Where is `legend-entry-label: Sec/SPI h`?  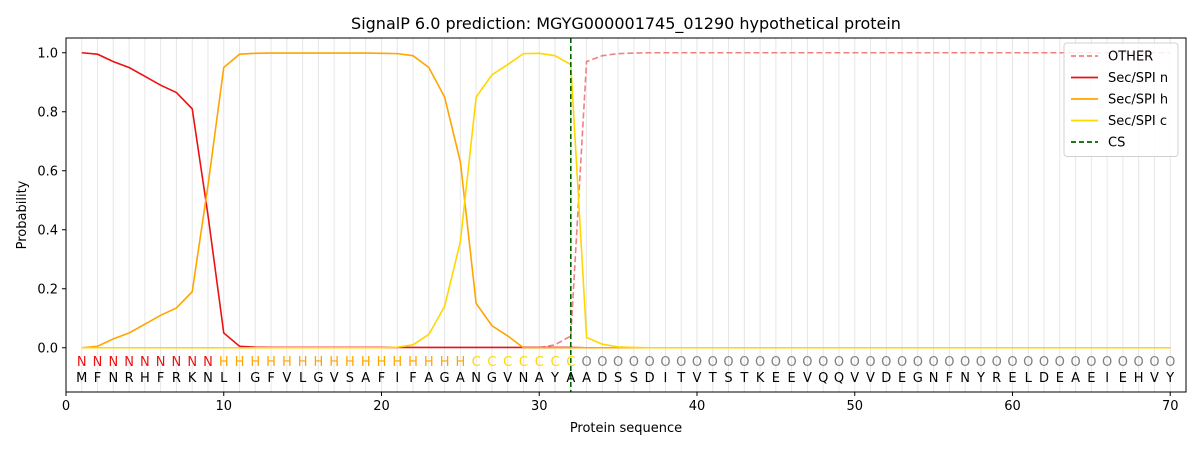 legend-entry-label: Sec/SPI h is located at coordinates (1138, 100).